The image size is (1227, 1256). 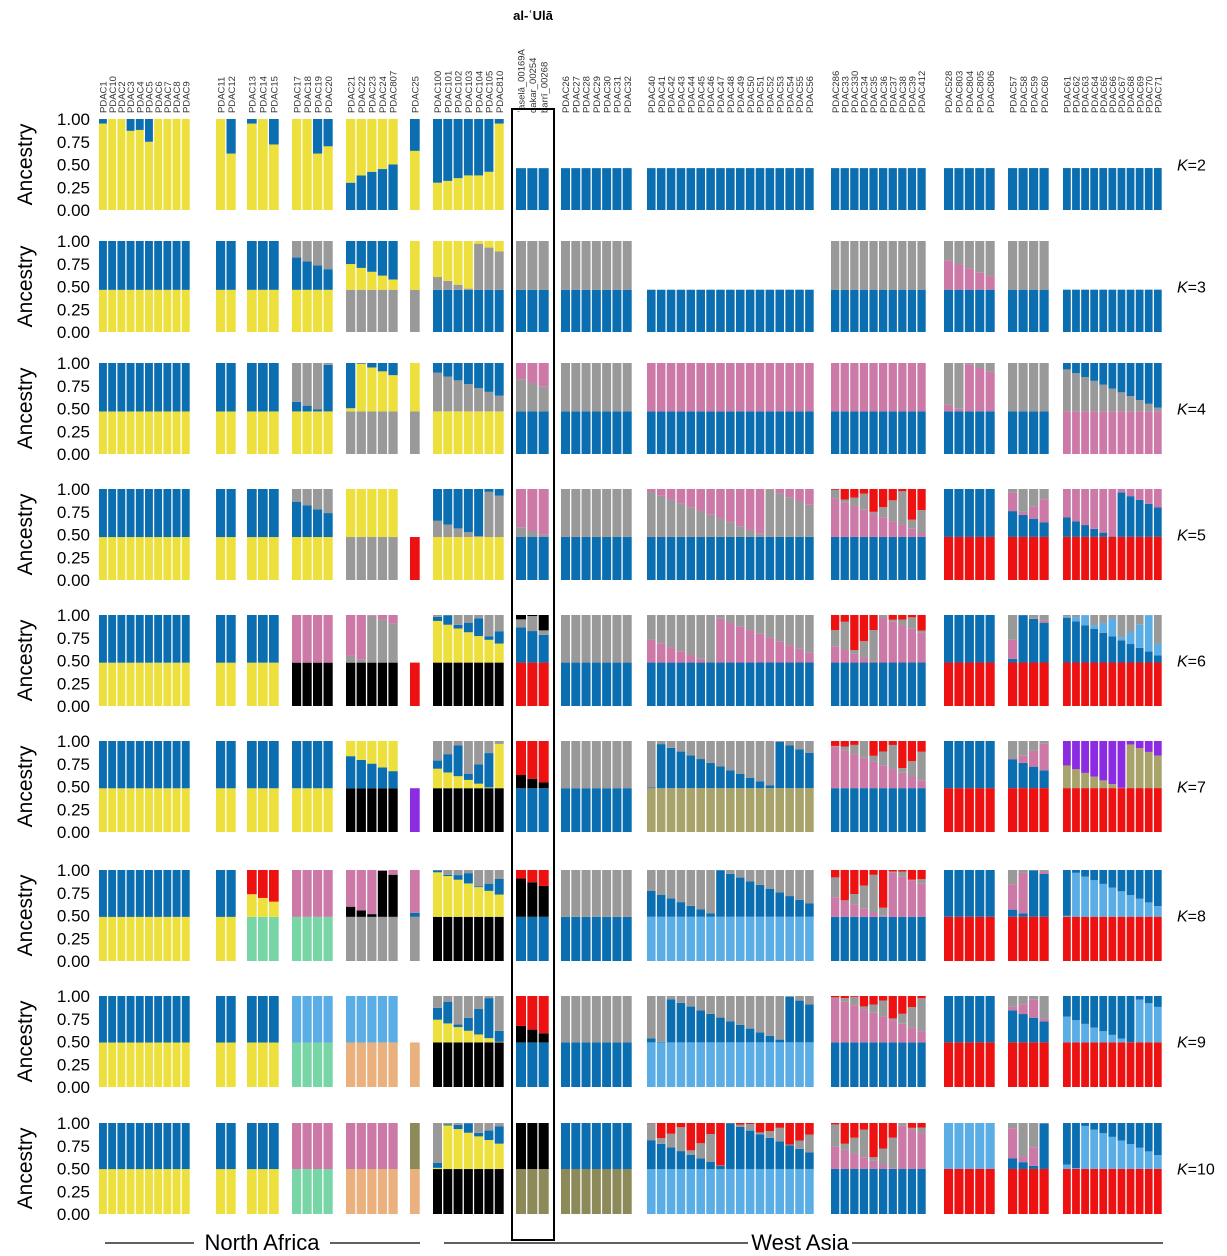 I want to click on y-tick-label: 0.75, so click(x=73, y=893).